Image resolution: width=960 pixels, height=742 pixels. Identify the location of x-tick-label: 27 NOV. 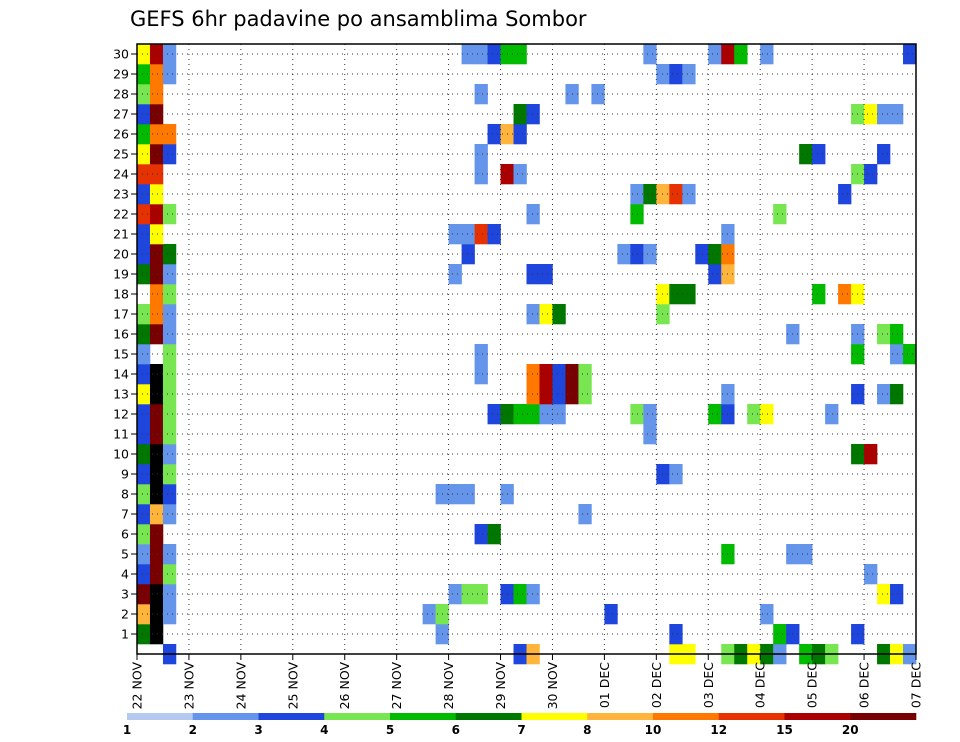
(396, 686).